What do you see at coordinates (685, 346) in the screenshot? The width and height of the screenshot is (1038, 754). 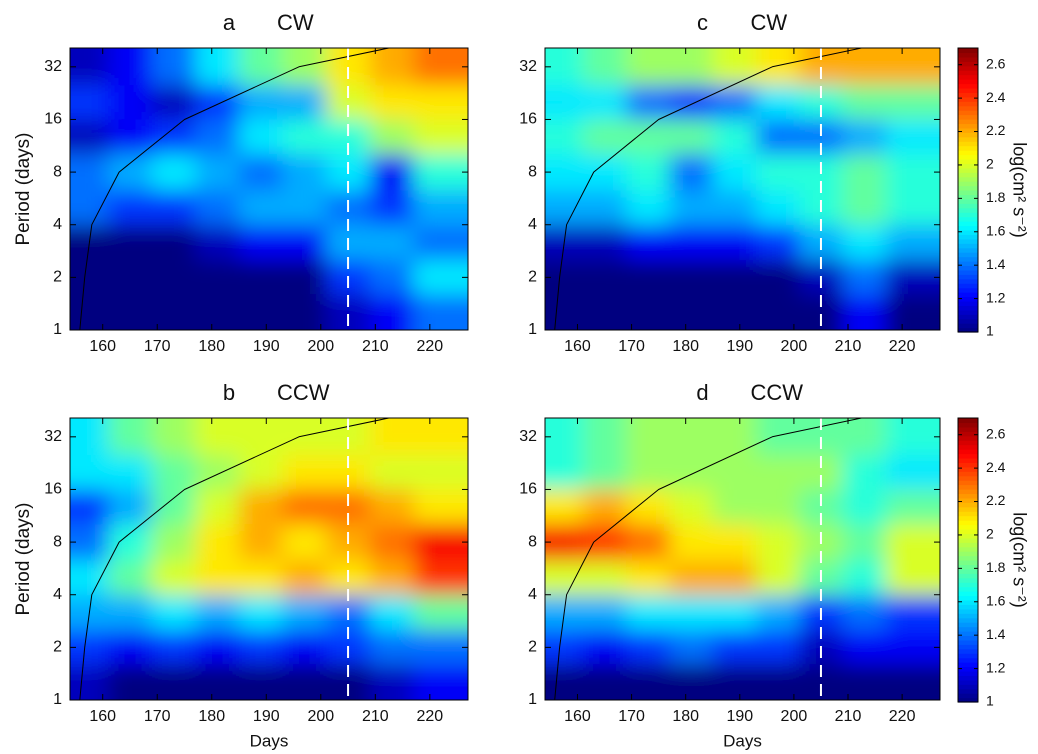 I see `x-tick-label: 180` at bounding box center [685, 346].